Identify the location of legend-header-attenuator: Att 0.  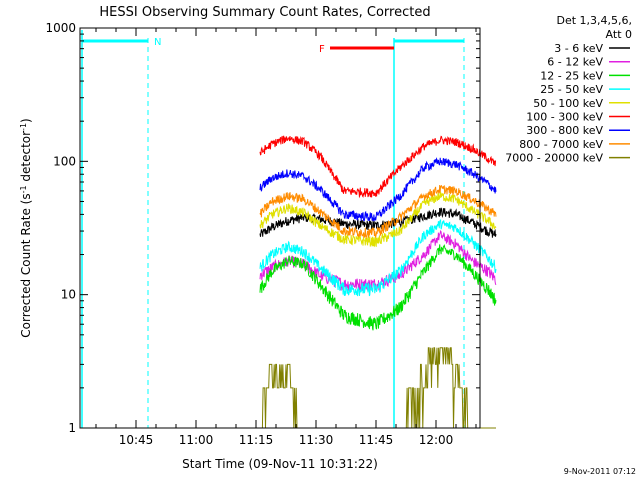
(619, 34).